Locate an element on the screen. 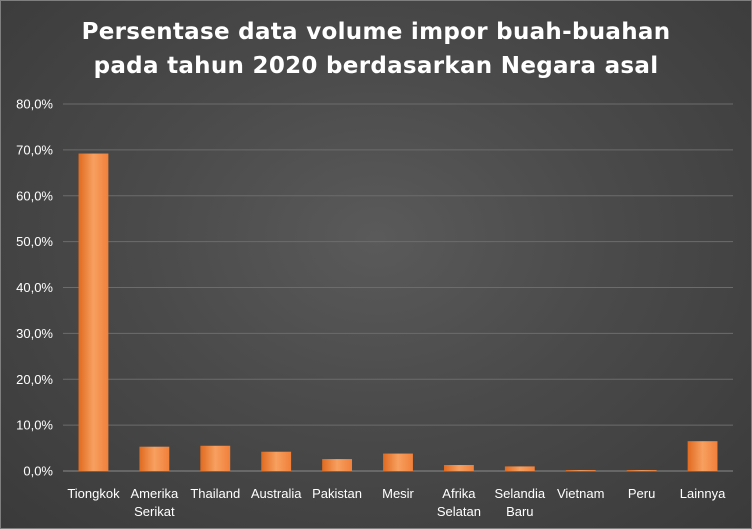  y-tick-label: 60,0% is located at coordinates (34, 195).